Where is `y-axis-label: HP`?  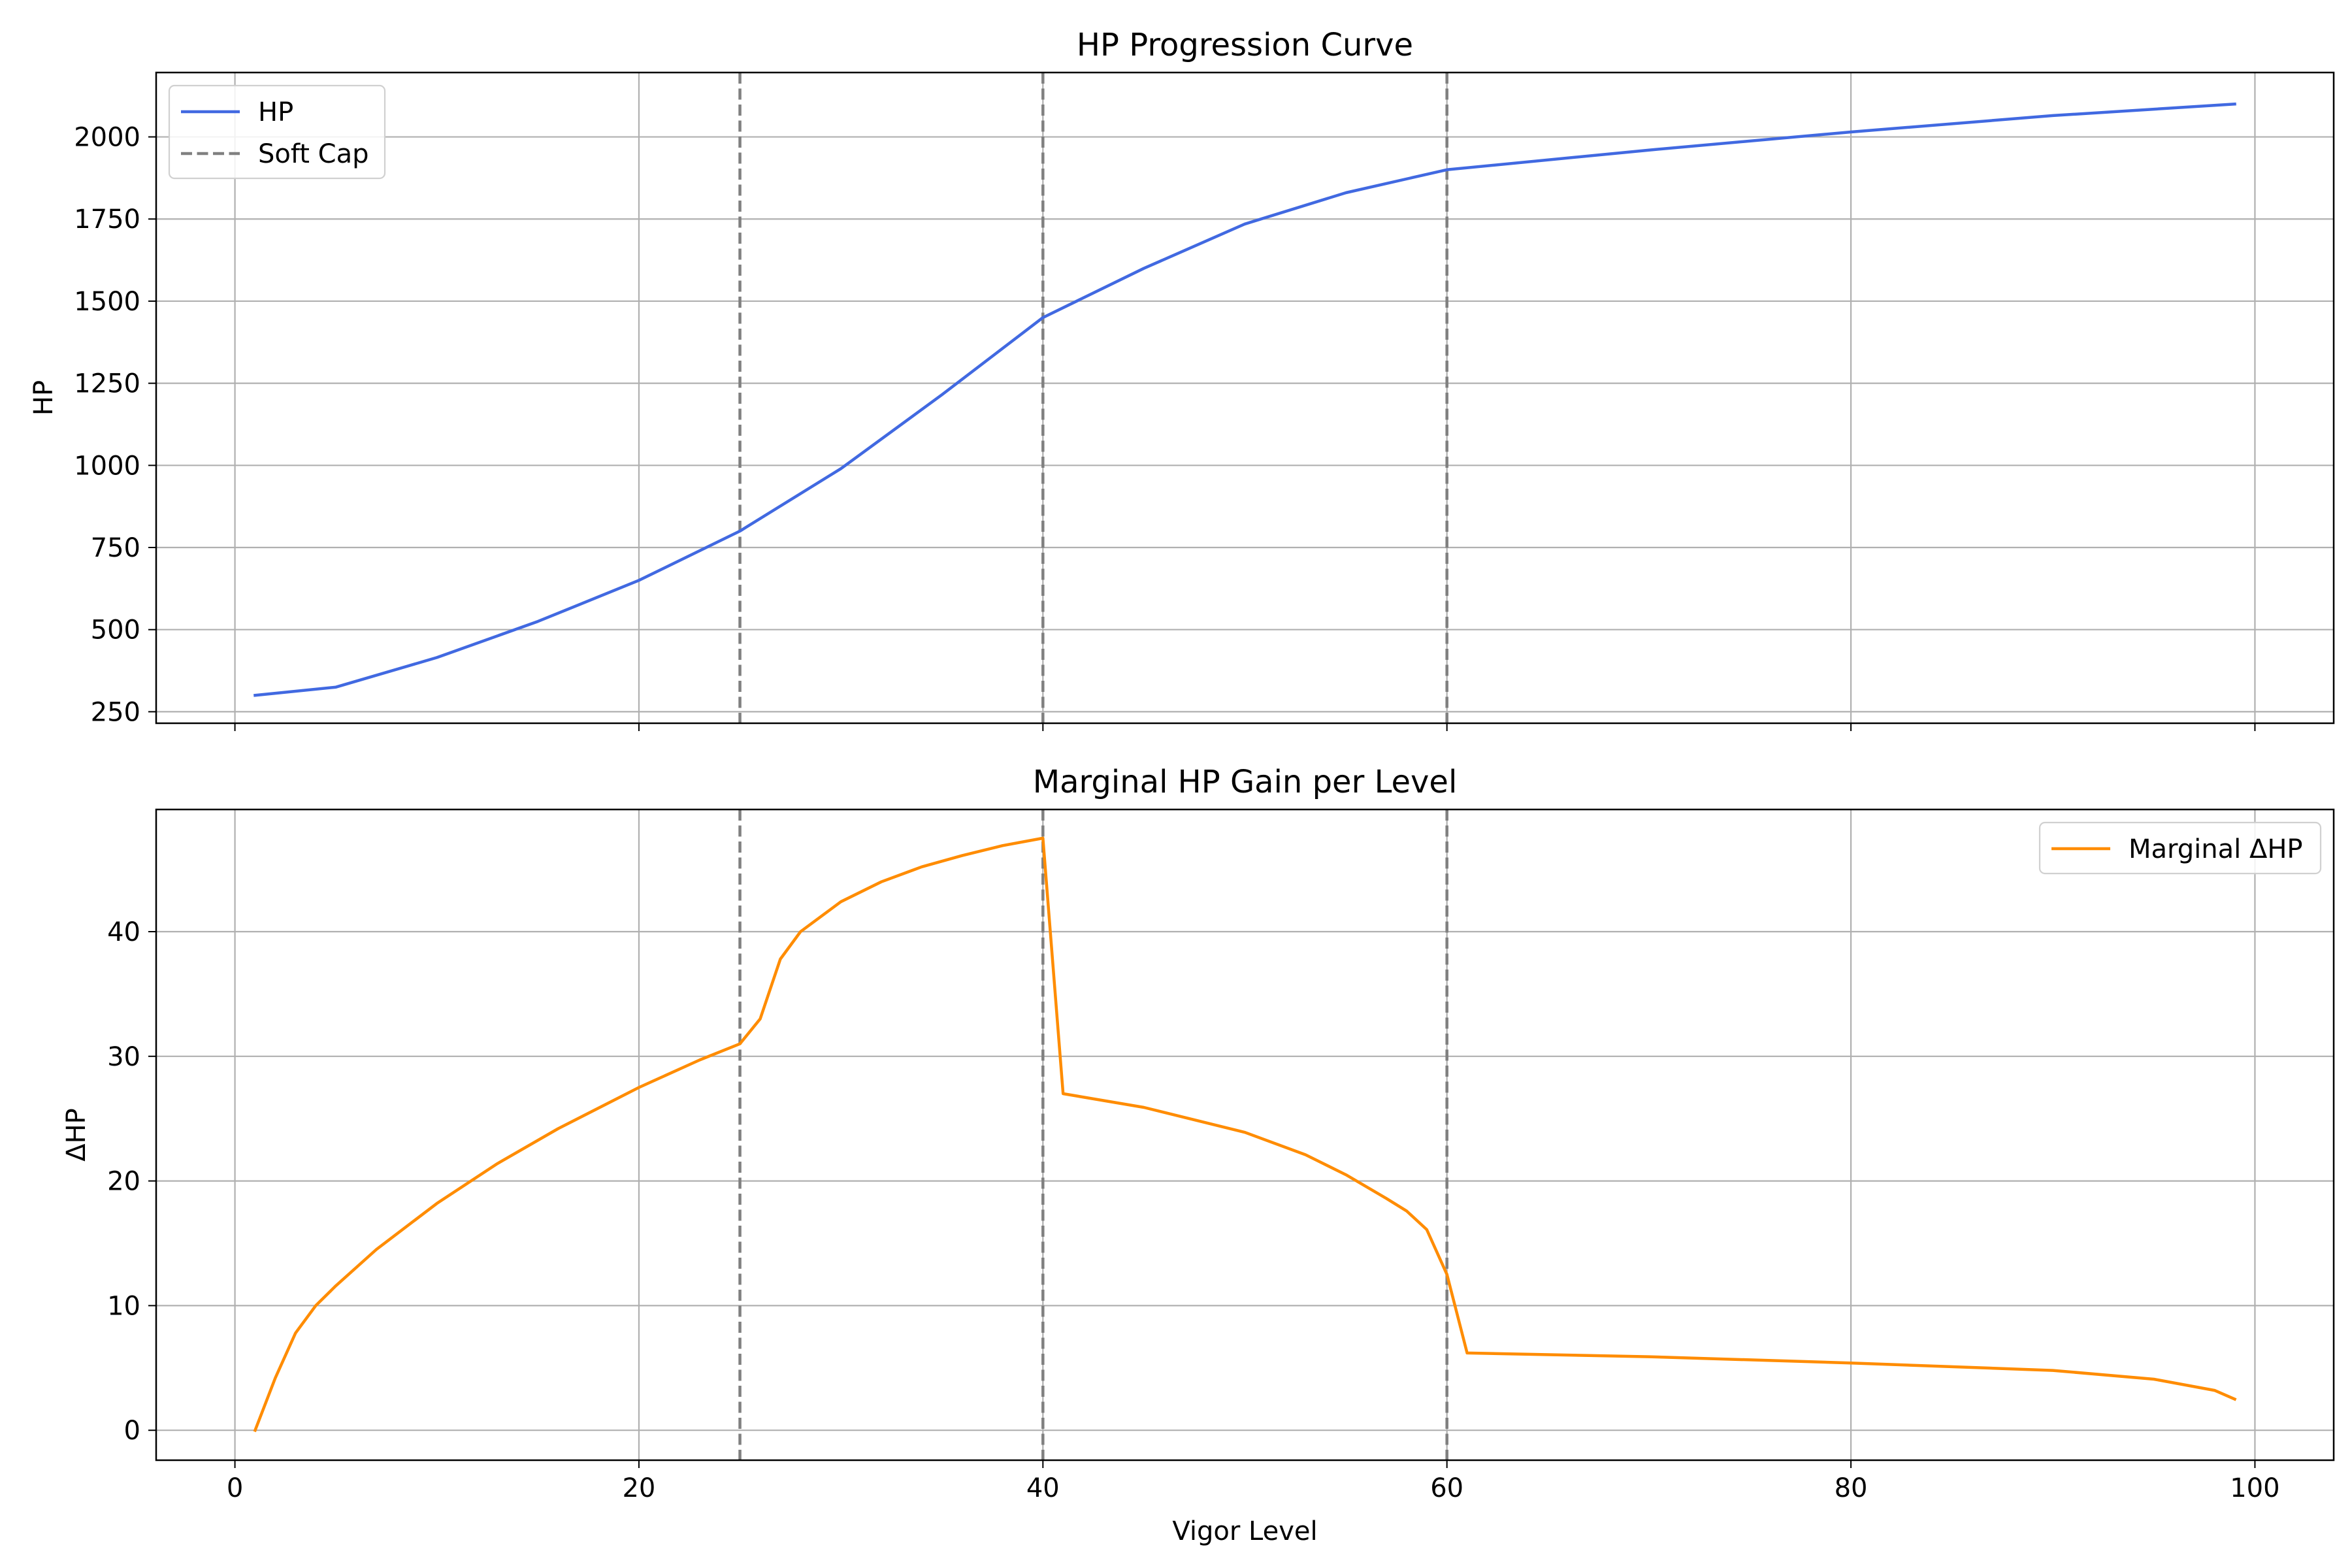 y-axis-label: HP is located at coordinates (44, 398).